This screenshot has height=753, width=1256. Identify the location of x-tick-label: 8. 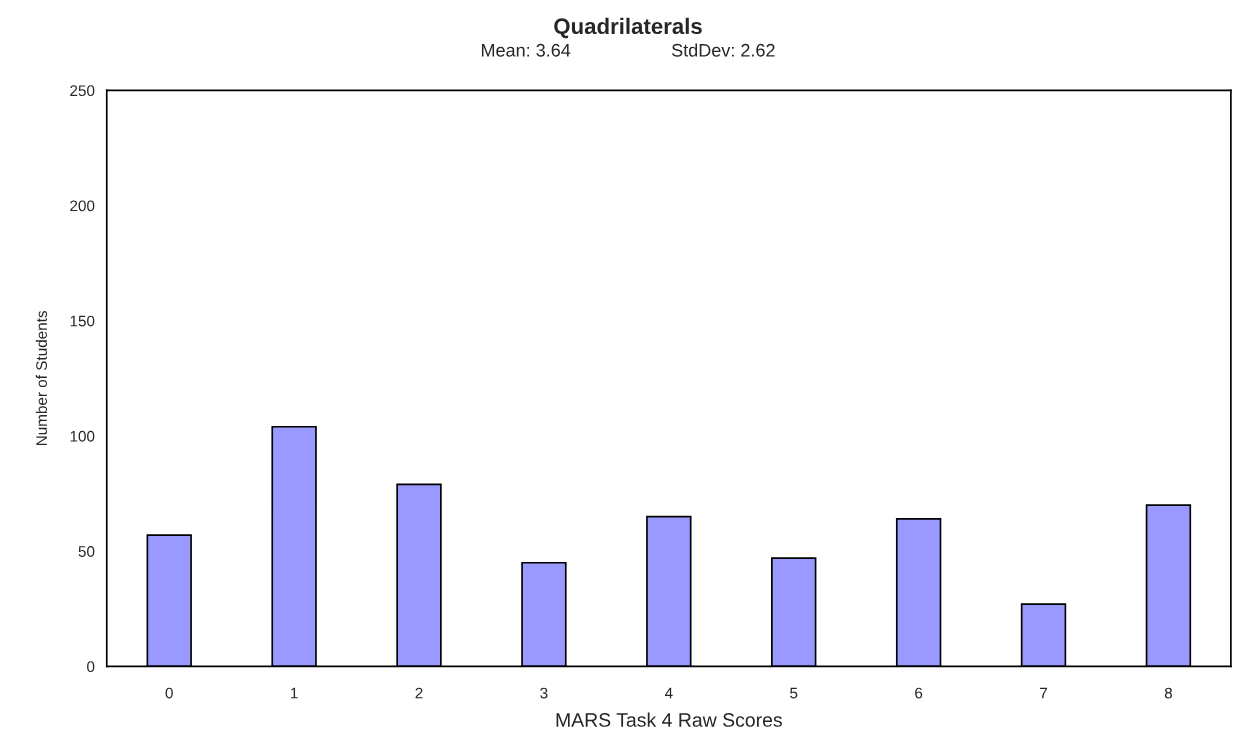
(1168, 693).